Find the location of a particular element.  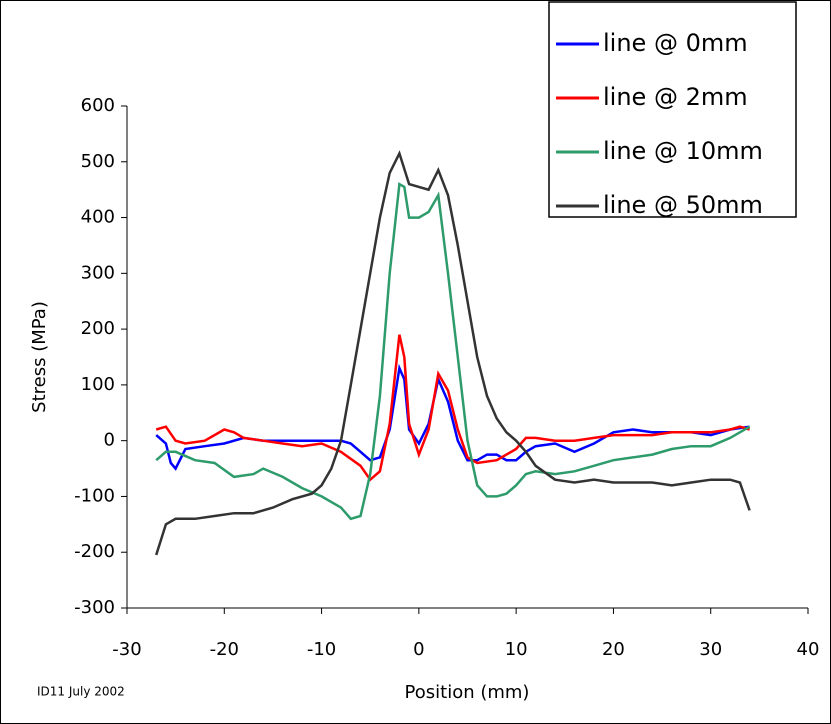

y-tick-label: -100 is located at coordinates (94, 495).